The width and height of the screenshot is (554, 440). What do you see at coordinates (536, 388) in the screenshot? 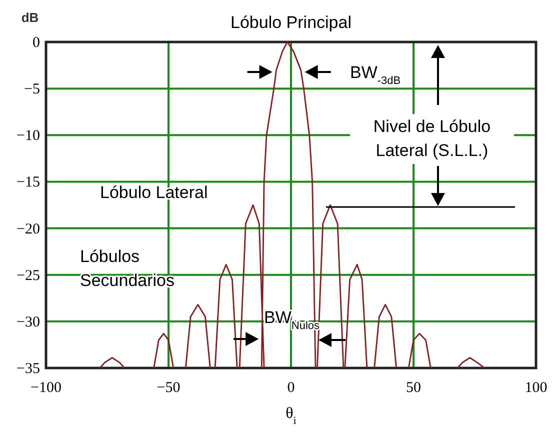
I see `x-tick-label: 100` at bounding box center [536, 388].